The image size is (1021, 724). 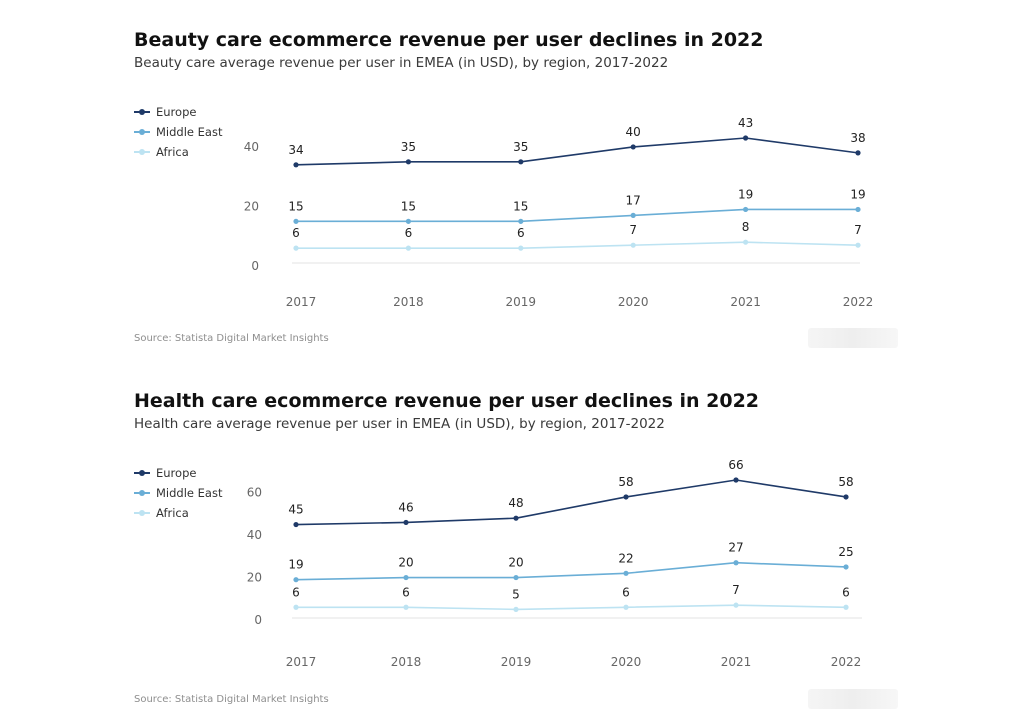 What do you see at coordinates (625, 558) in the screenshot?
I see `data-label-middle-east: 22` at bounding box center [625, 558].